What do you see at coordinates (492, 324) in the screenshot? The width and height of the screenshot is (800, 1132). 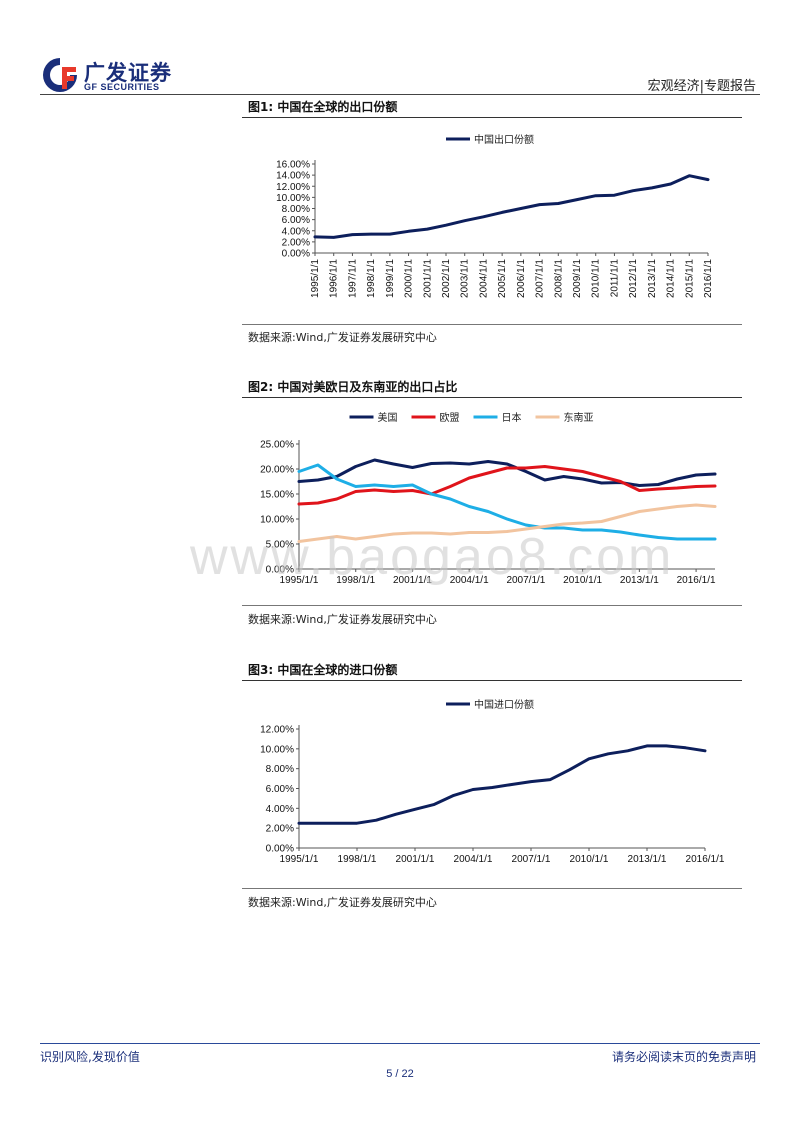 I see `figure-1-bottom-rule` at bounding box center [492, 324].